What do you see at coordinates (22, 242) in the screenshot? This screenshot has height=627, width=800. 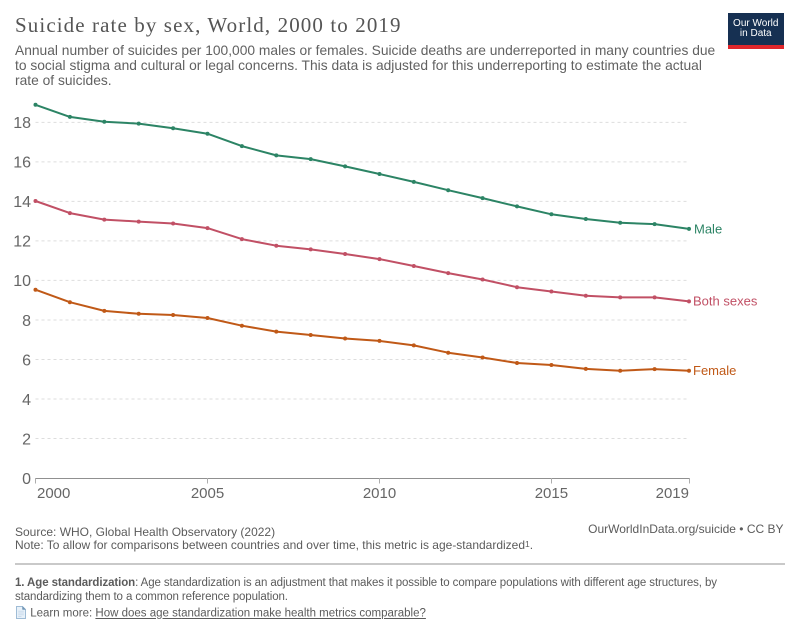 I see `svg-text: 12` at bounding box center [22, 242].